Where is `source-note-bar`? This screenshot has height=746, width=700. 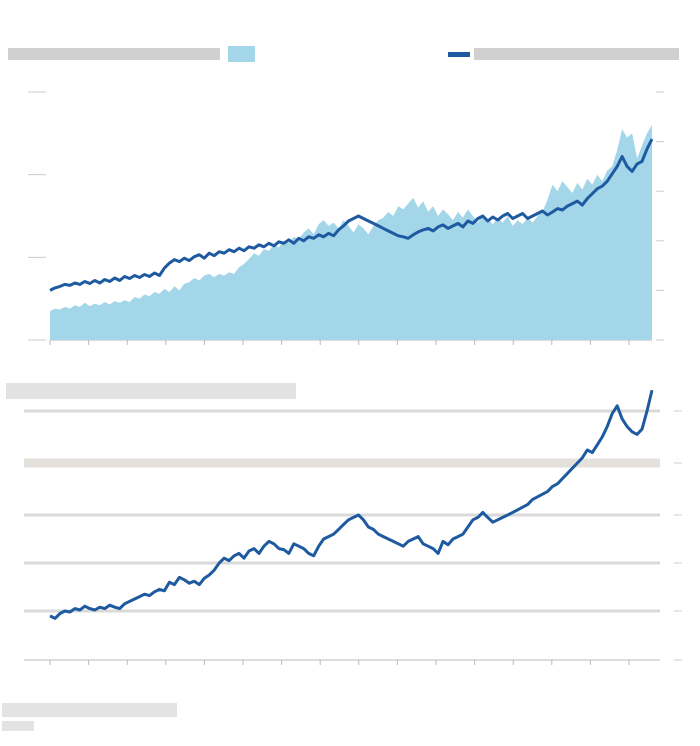 source-note-bar is located at coordinates (89, 710).